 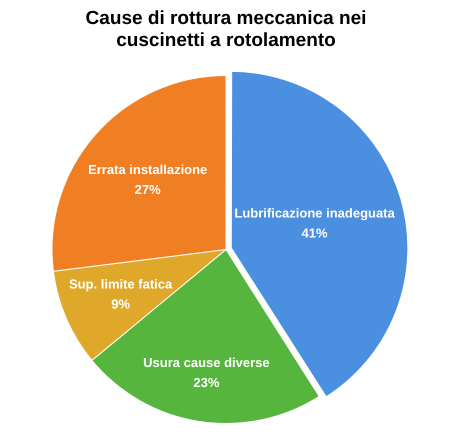 I want to click on data-label: 41%, so click(x=315, y=232).